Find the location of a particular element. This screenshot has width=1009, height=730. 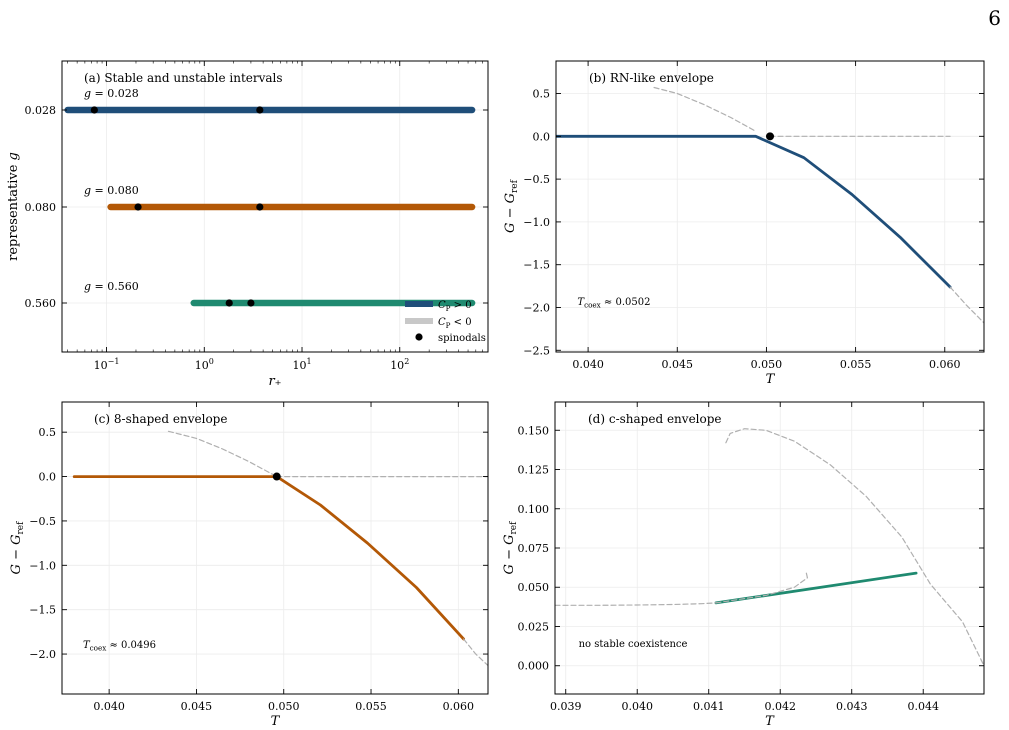

row-label: g = 0.028 is located at coordinates (111, 93).